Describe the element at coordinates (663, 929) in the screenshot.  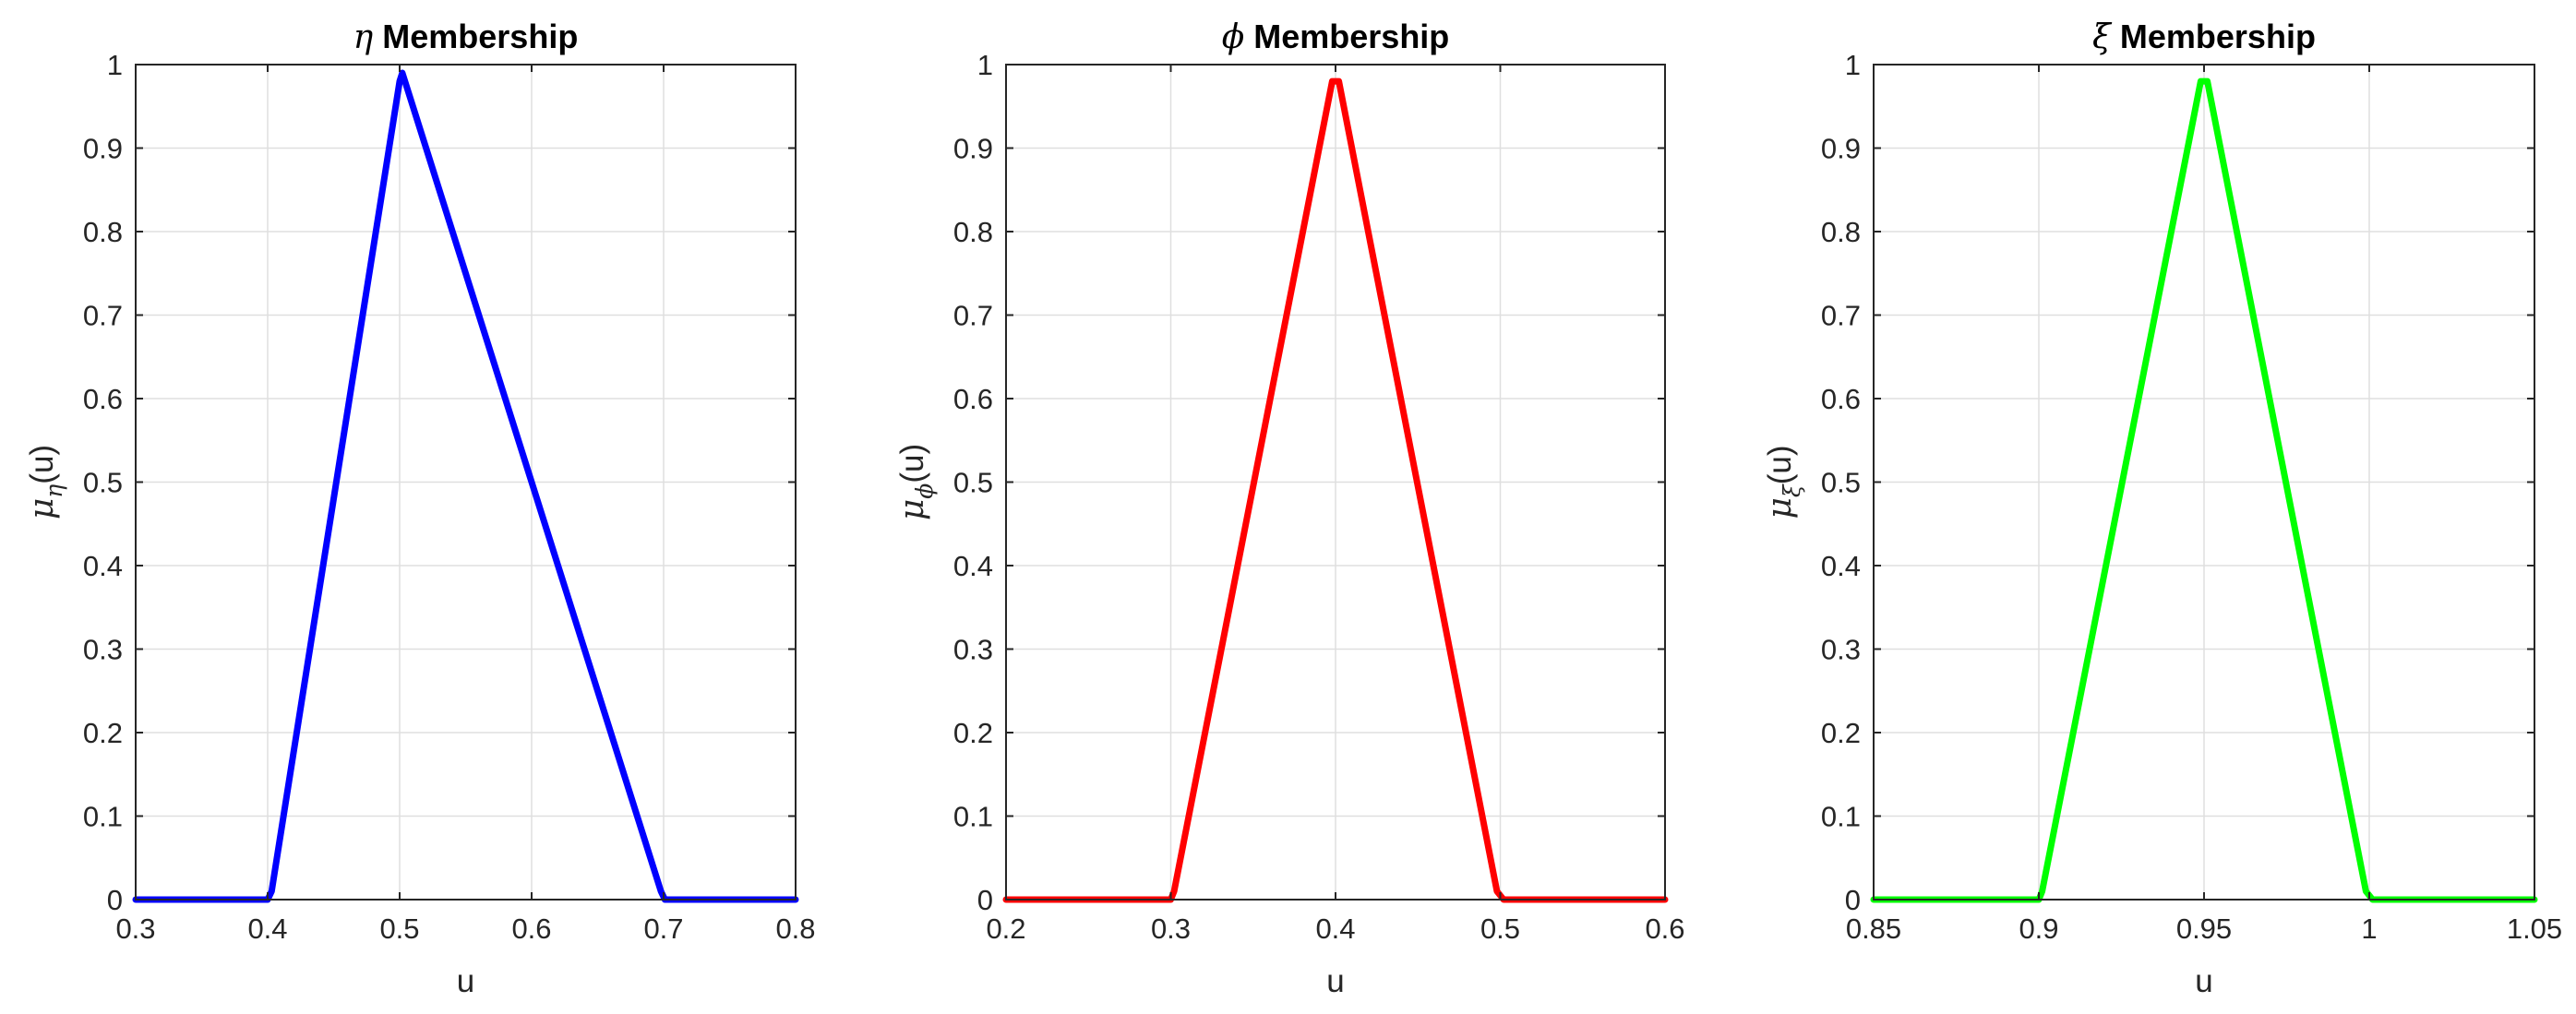
I see `x-tick-label: 0.7` at that location.